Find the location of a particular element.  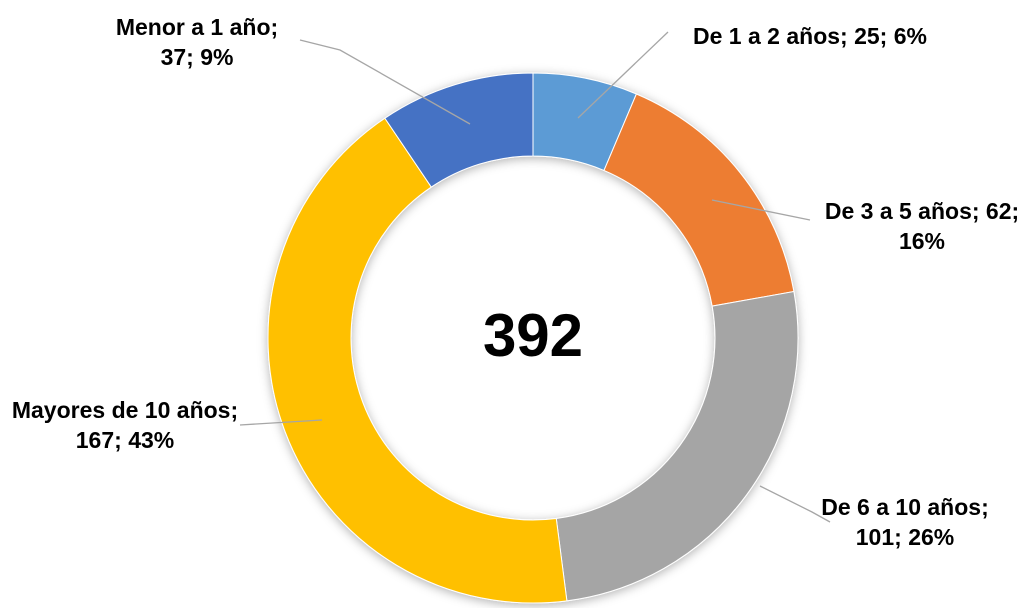

data-label: Mayores de 10 años; 167; 43% is located at coordinates (125, 425).